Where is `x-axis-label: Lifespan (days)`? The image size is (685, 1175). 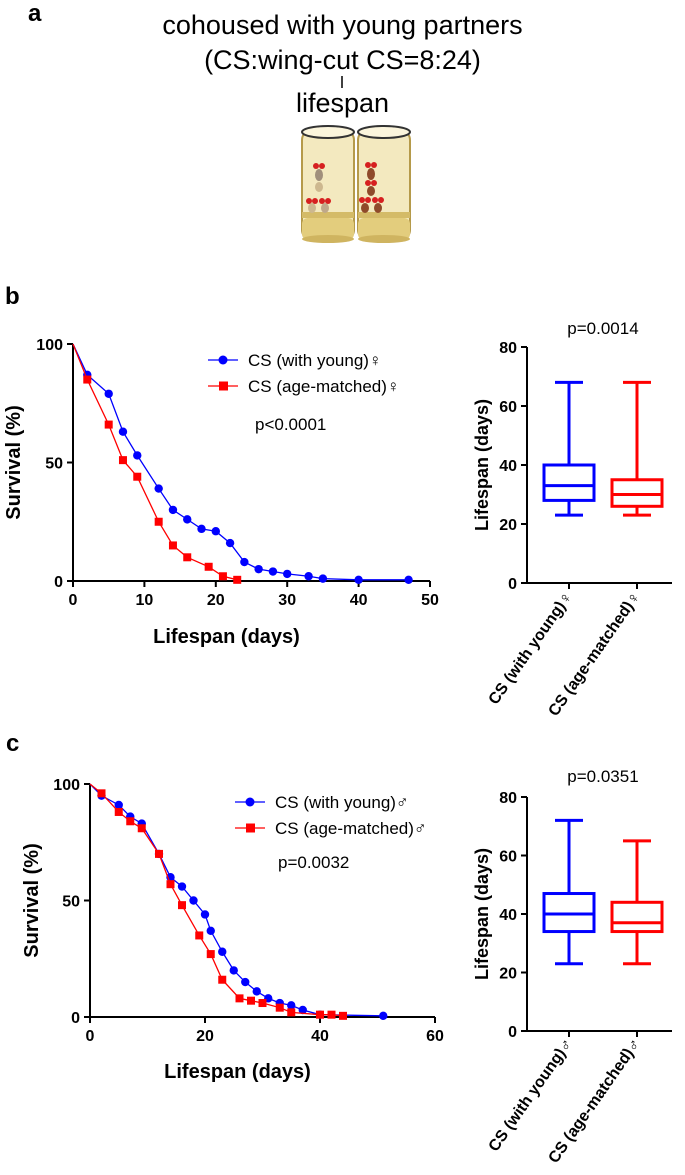
x-axis-label: Lifespan (days) is located at coordinates (226, 637).